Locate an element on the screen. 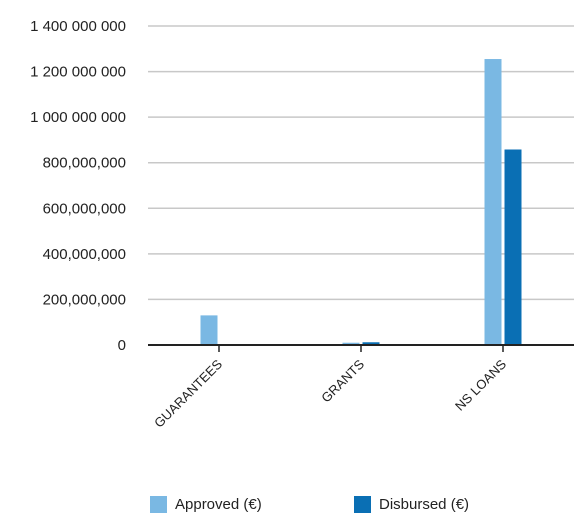 The image size is (576, 520). y-tick-label: 0 is located at coordinates (122, 345).